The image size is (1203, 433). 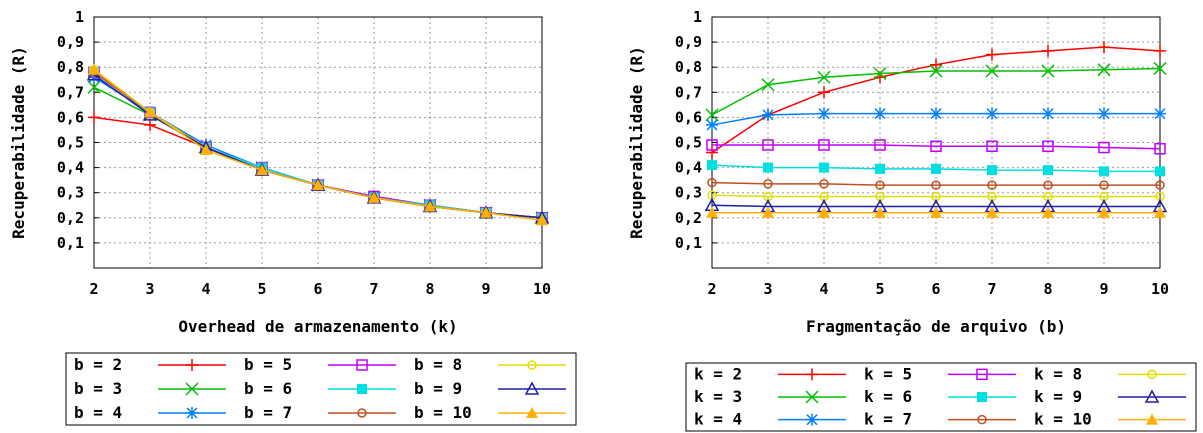 What do you see at coordinates (770, 396) in the screenshot?
I see `legend-item: k = 3` at bounding box center [770, 396].